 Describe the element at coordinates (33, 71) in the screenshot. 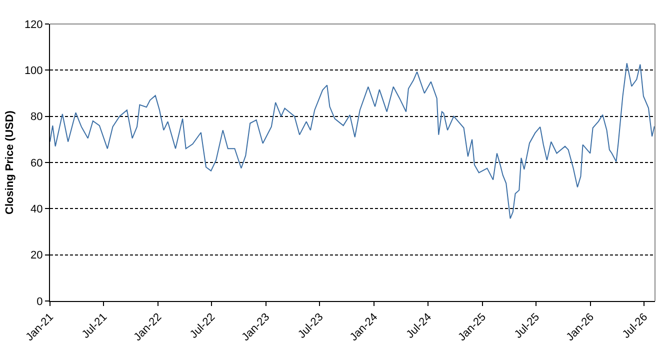

I see `y-tick-label: 100` at that location.